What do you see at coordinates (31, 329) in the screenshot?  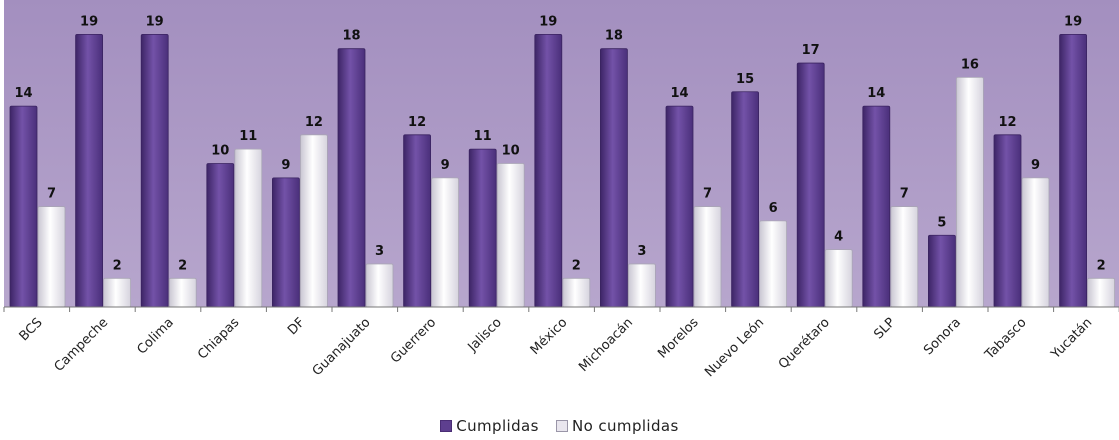 I see `x-tick-label: BCS` at bounding box center [31, 329].